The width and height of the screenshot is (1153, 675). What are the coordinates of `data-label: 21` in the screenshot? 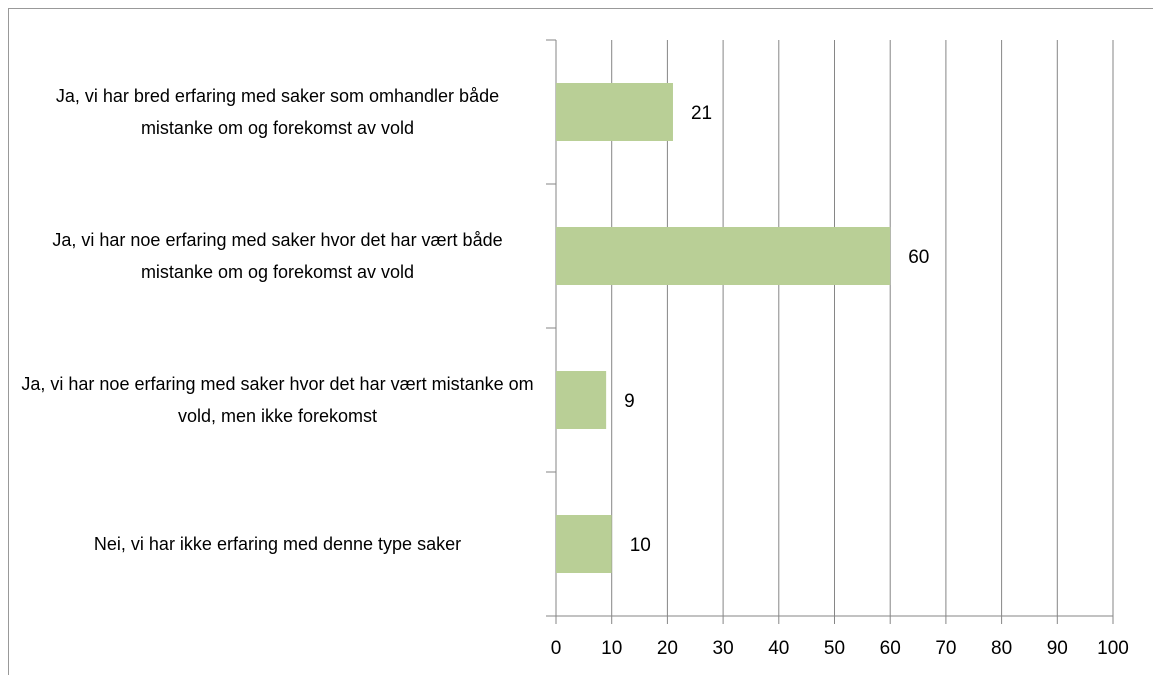 It's located at (701, 113).